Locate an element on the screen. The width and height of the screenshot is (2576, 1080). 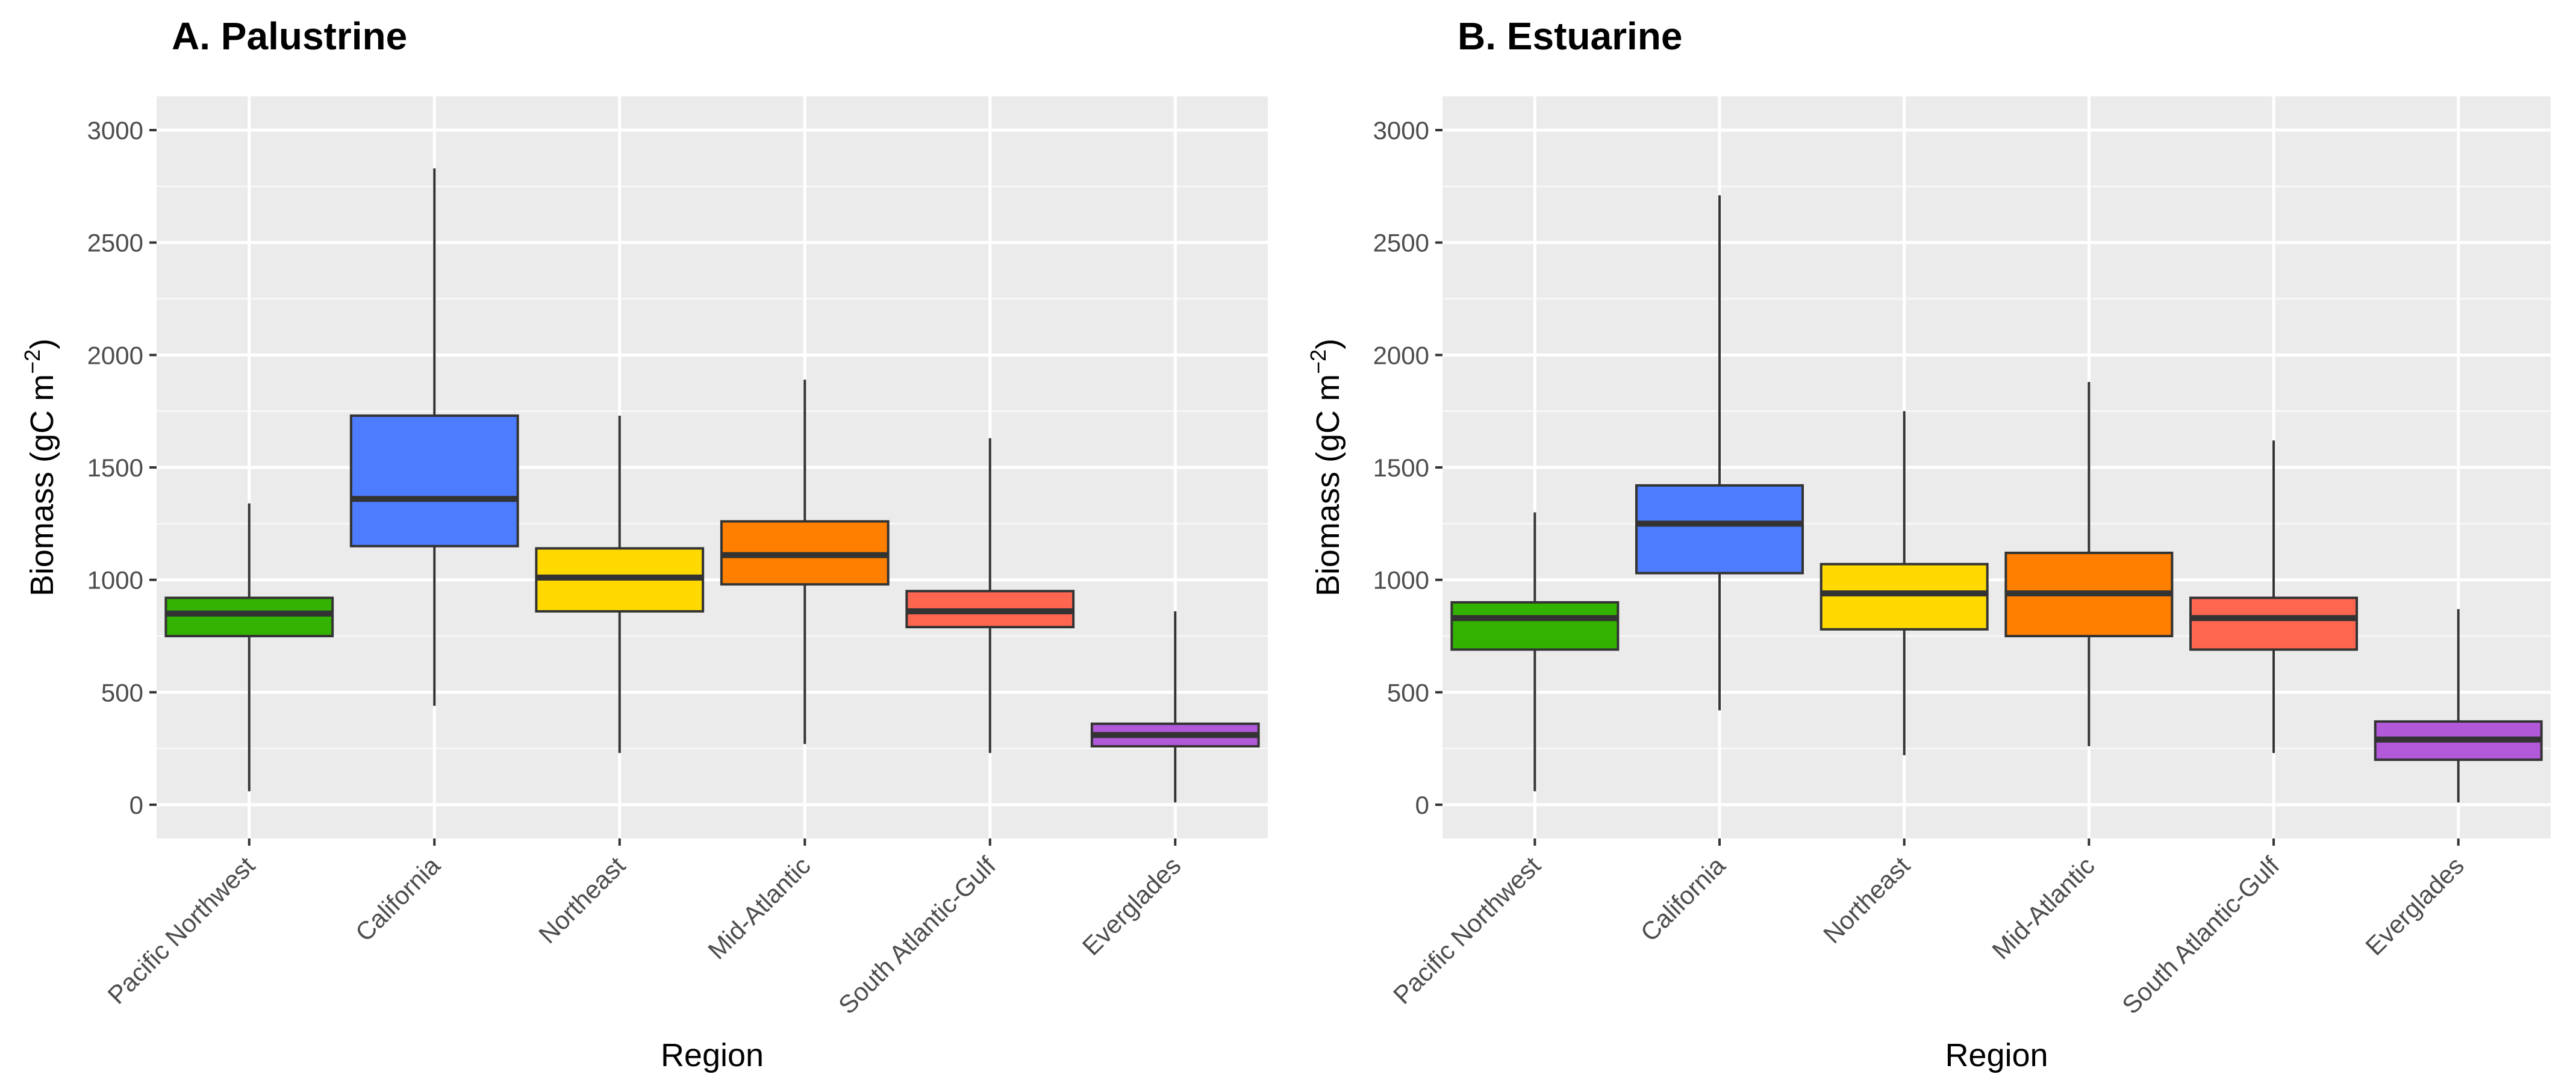
panel-title: A. Palustrine is located at coordinates (289, 36).